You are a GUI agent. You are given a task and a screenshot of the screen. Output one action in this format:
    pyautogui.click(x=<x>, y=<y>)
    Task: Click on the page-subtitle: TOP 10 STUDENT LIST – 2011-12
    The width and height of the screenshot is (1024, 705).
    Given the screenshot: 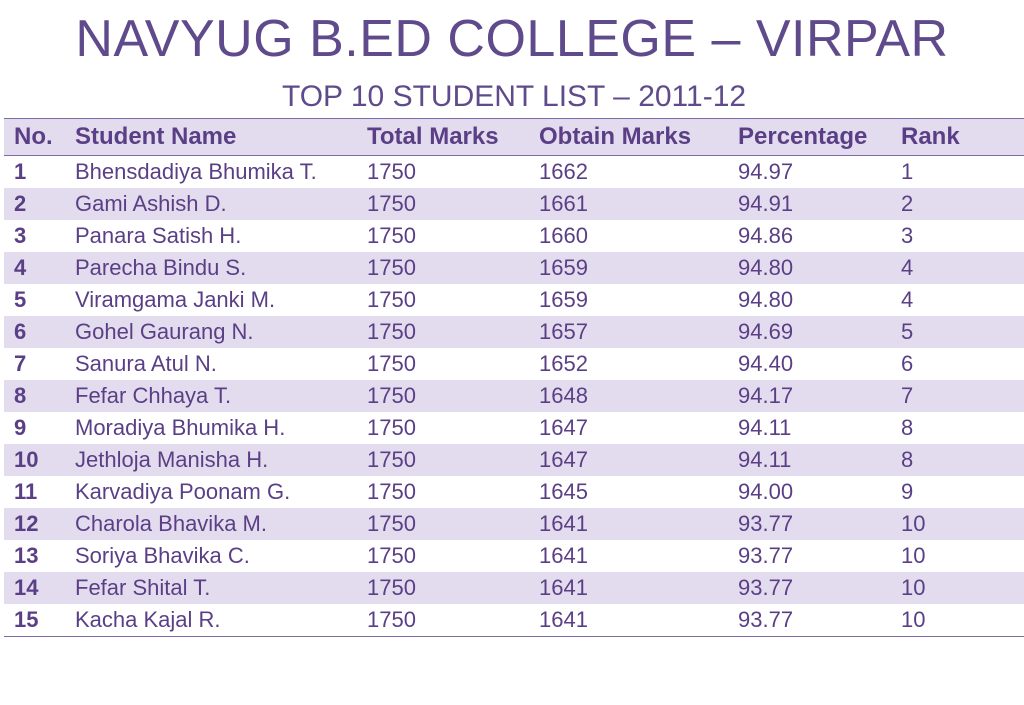 What is the action you would take?
    pyautogui.click(x=514, y=96)
    